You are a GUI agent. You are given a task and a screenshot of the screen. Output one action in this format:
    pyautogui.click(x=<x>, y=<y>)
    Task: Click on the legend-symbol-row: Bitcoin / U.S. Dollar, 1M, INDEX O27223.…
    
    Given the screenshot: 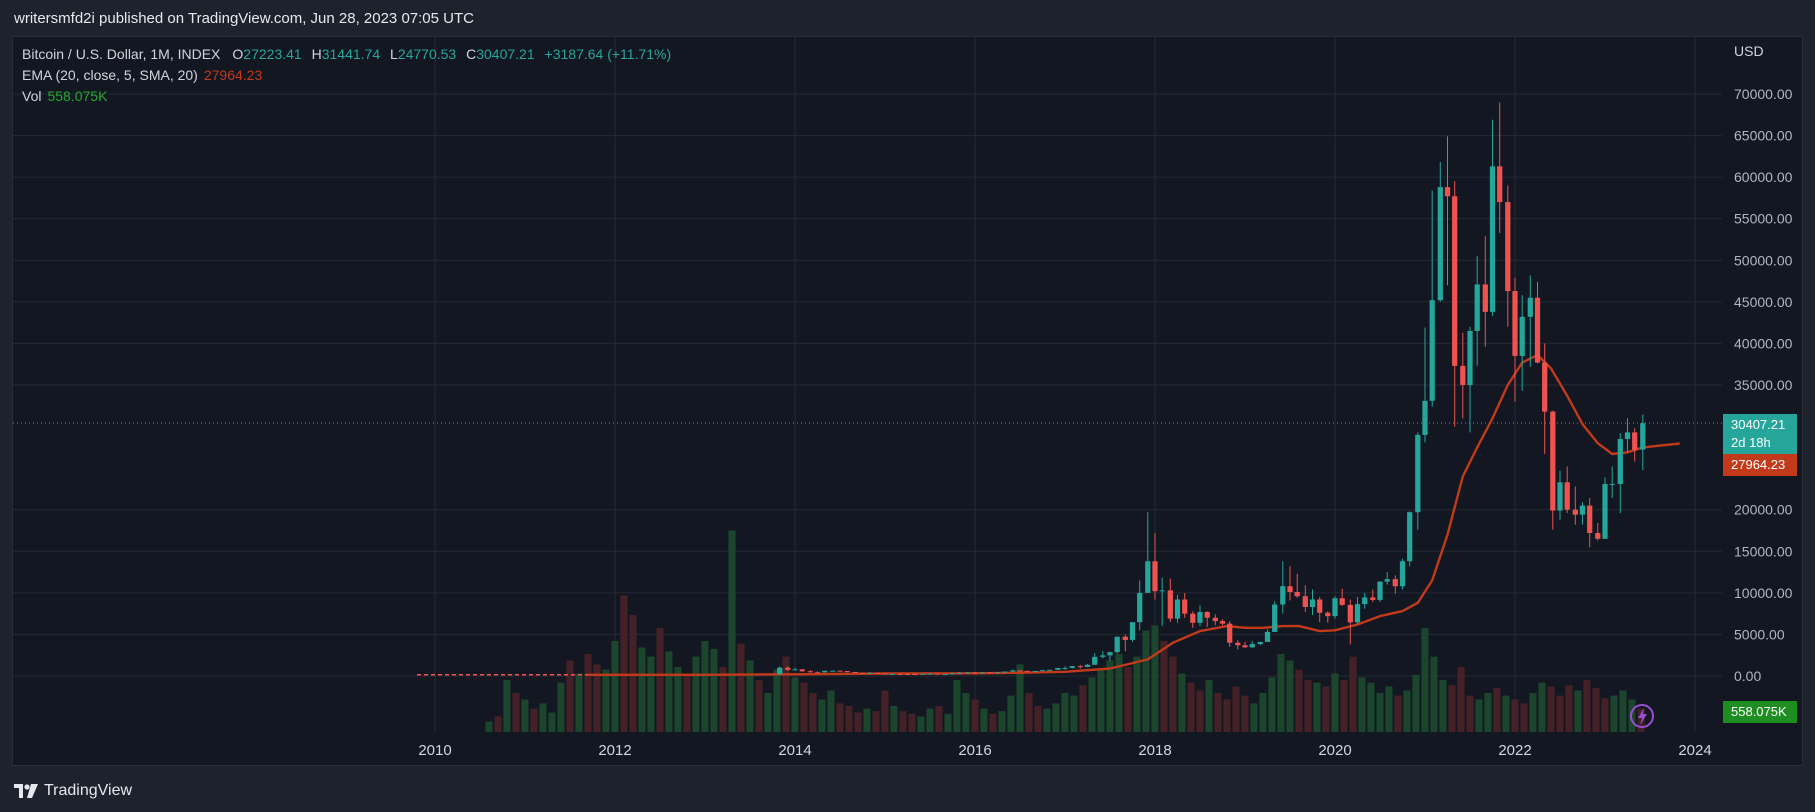 What is the action you would take?
    pyautogui.click(x=346, y=54)
    